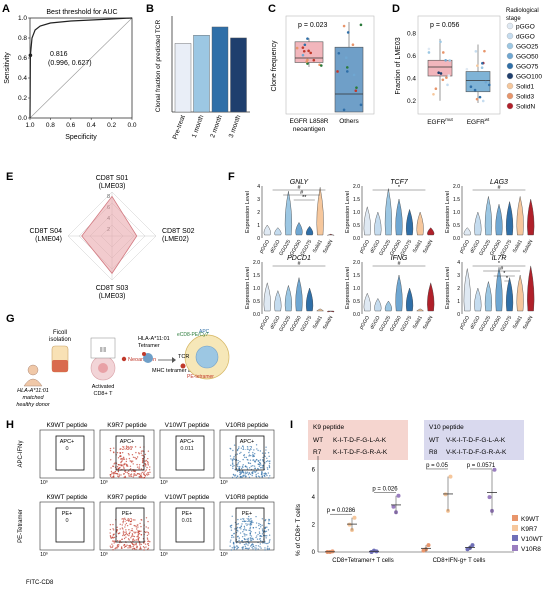  What do you see at coordinates (528, 247) in the screenshot?
I see `violin-category-label: SolidN` at bounding box center [528, 247].